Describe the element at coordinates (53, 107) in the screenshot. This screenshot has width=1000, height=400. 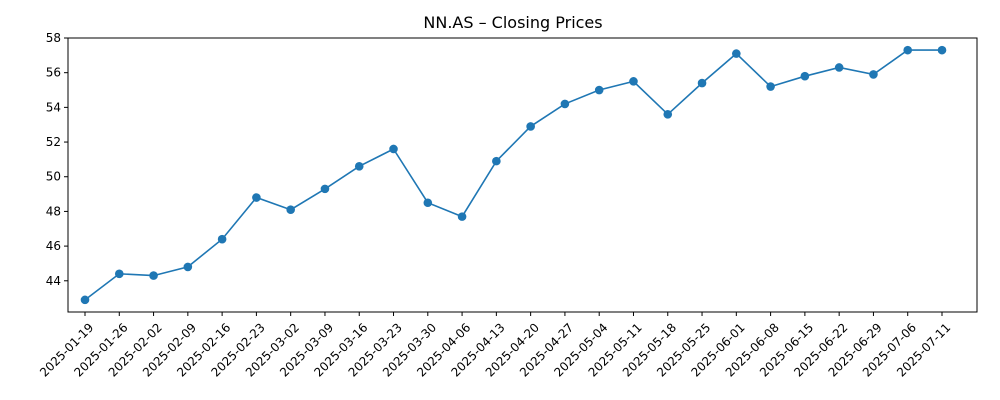
I see `y-tick-label: 54` at that location.